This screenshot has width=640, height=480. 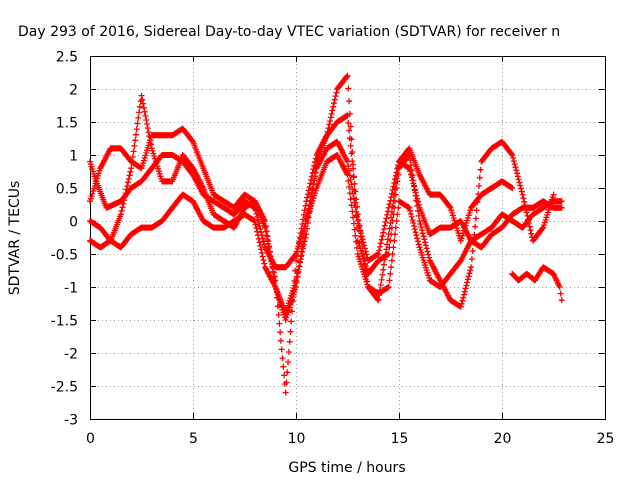 What do you see at coordinates (67, 124) in the screenshot?
I see `y-tick-label: 1.5` at bounding box center [67, 124].